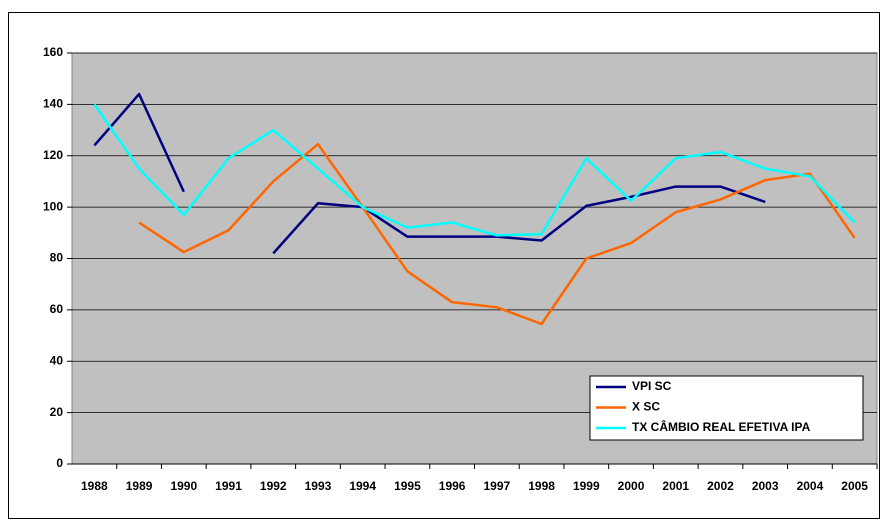 The width and height of the screenshot is (883, 524). Describe the element at coordinates (57, 258) in the screenshot. I see `y-tick-label: 80` at that location.